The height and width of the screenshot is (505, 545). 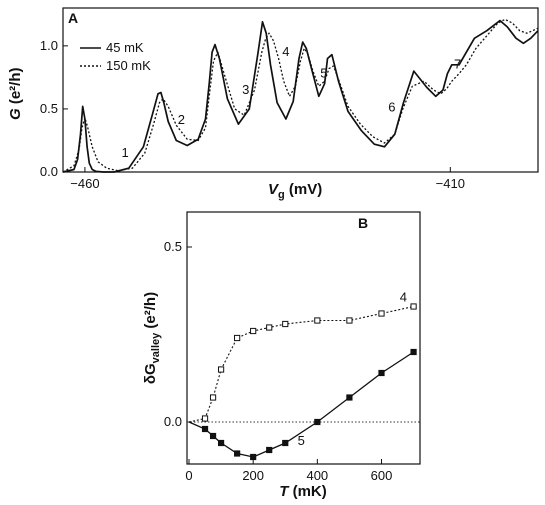 What do you see at coordinates (317, 475) in the screenshot?
I see `panel-b-x-tick-label: 400` at bounding box center [317, 475].